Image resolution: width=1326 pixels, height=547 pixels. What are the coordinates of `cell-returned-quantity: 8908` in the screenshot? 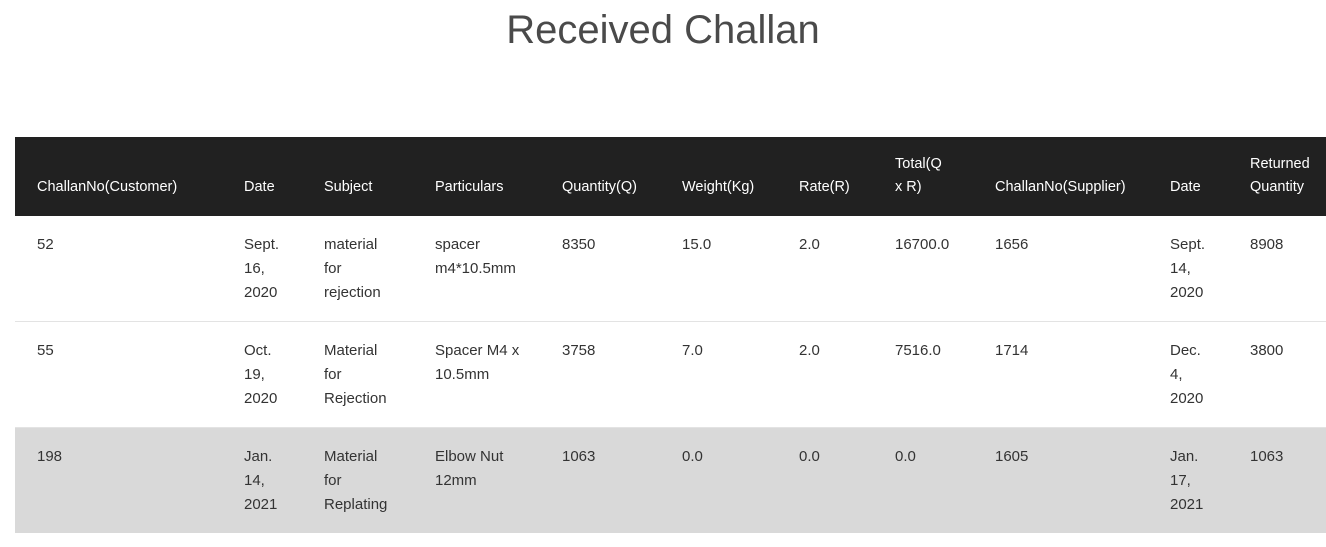 It's located at (1267, 244).